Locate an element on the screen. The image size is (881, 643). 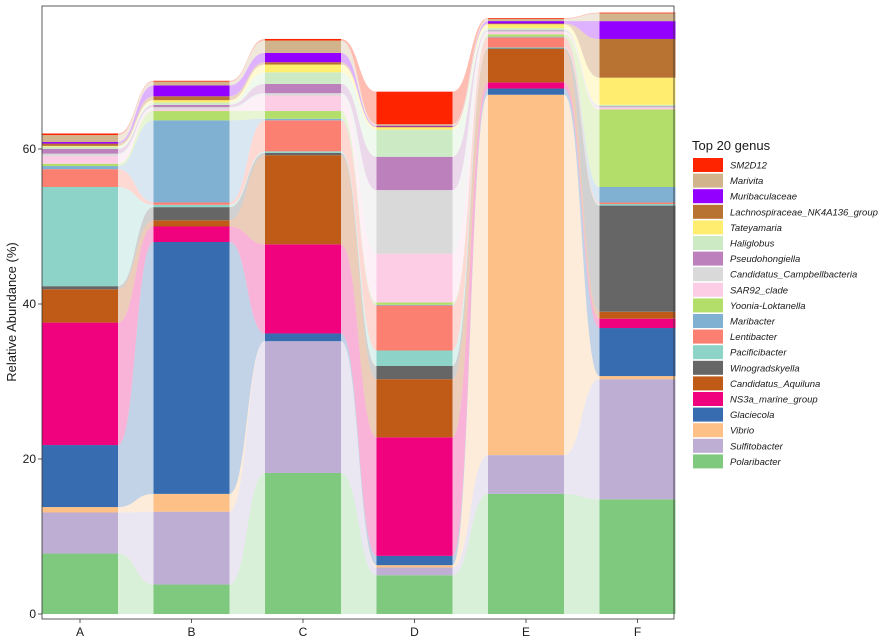
flow-A-B-Muribaculaceae is located at coordinates (136, 114).